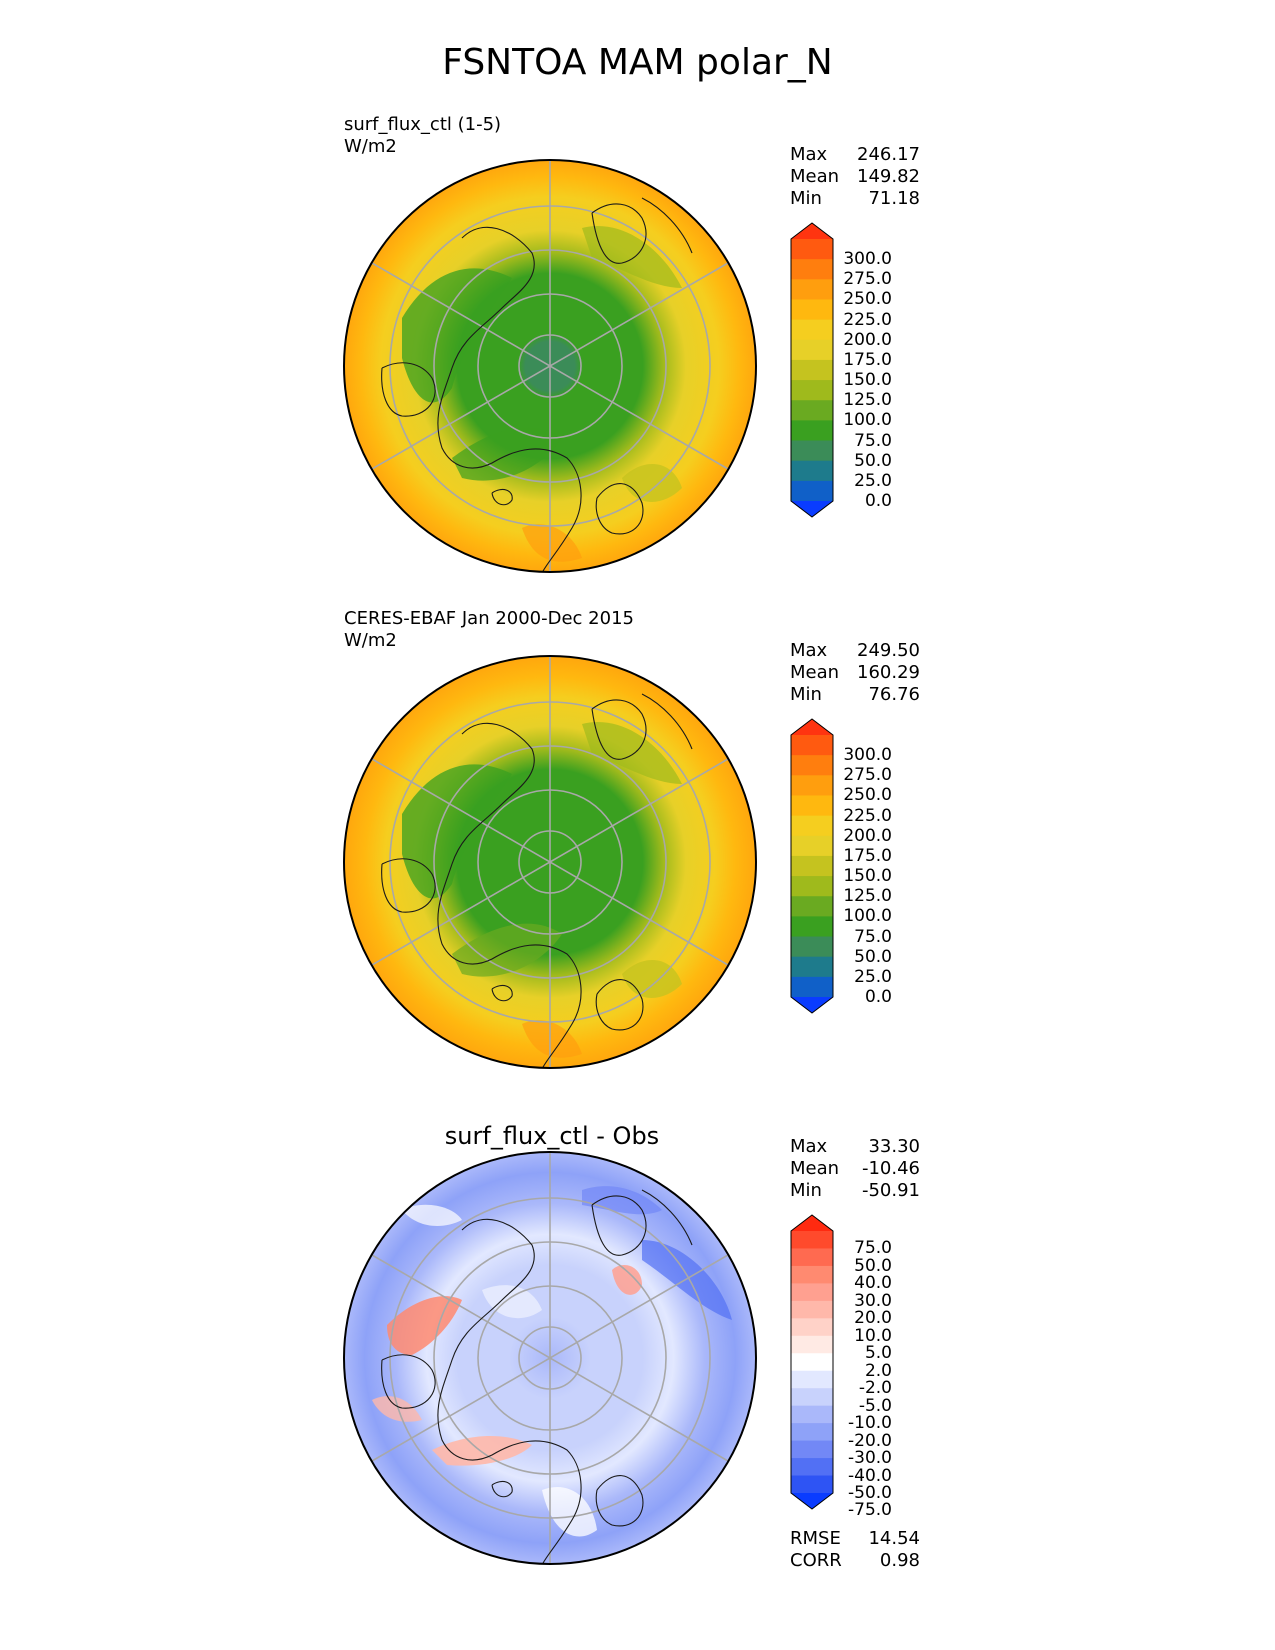 The image size is (1275, 1650). Describe the element at coordinates (370, 146) in the screenshot. I see `panel-1-units: W/m2` at that location.